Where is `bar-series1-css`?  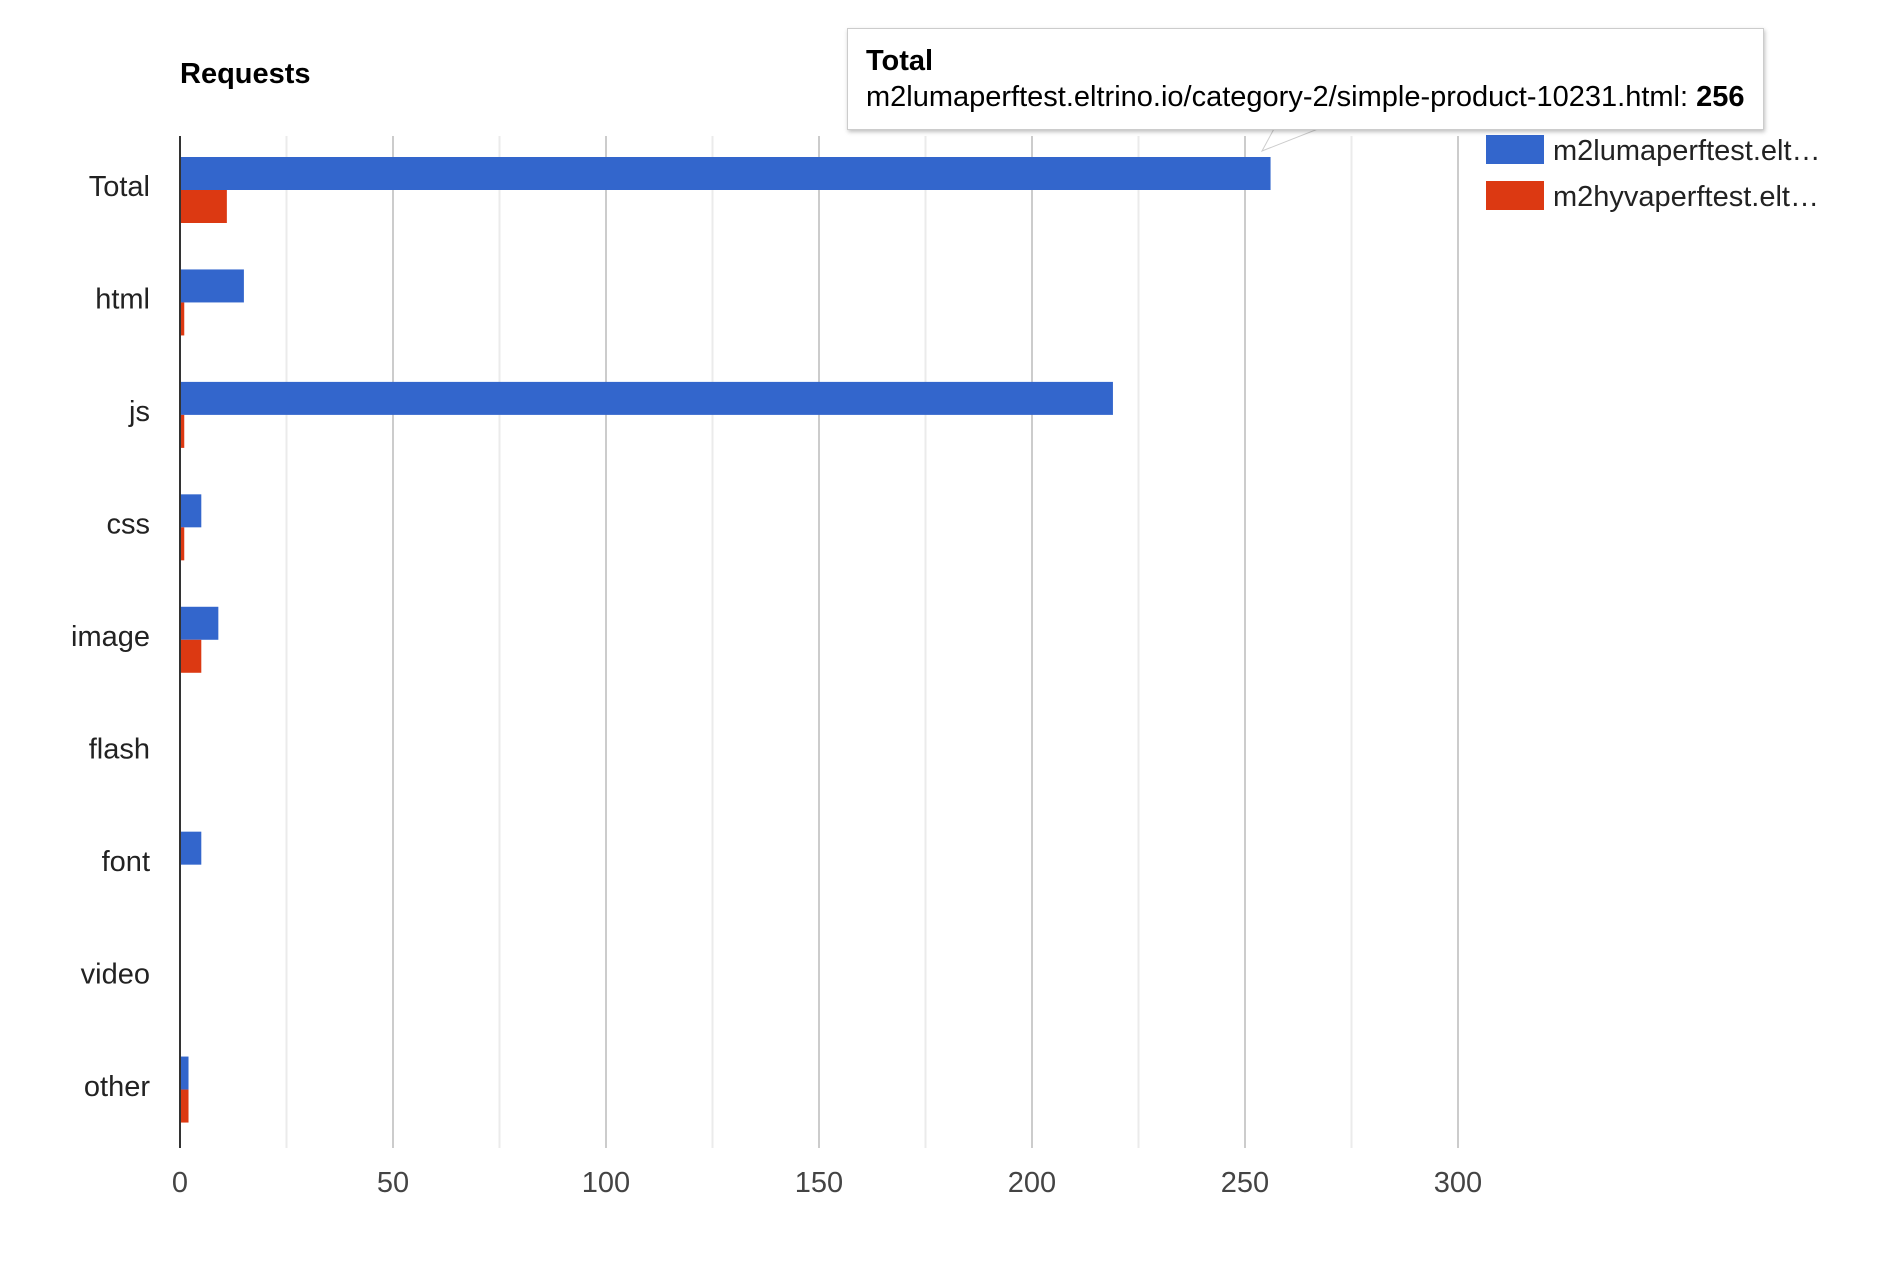
bar-series1-css is located at coordinates (191, 511).